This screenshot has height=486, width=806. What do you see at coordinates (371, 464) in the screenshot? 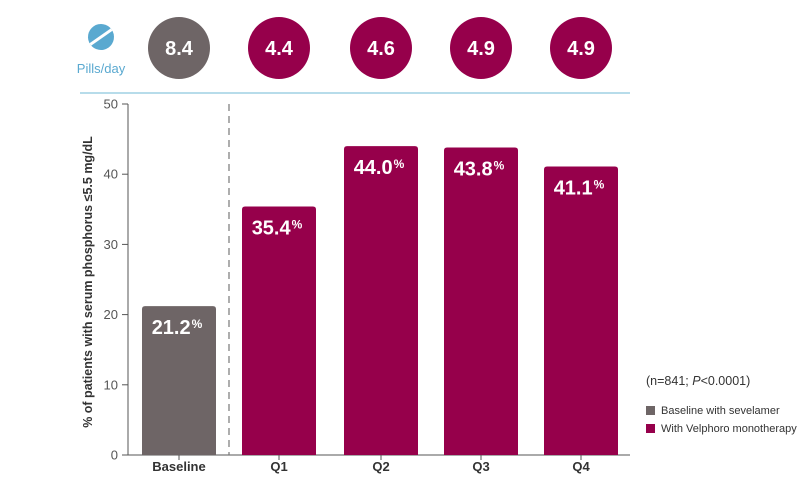
I see `x-axis-labels: Baseline Q1 Q2 Q3 Q4` at bounding box center [371, 464].